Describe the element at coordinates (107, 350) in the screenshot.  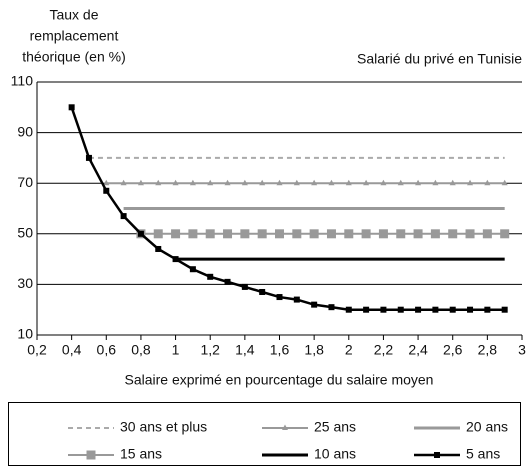
I see `x-tick-label: 0,6` at that location.